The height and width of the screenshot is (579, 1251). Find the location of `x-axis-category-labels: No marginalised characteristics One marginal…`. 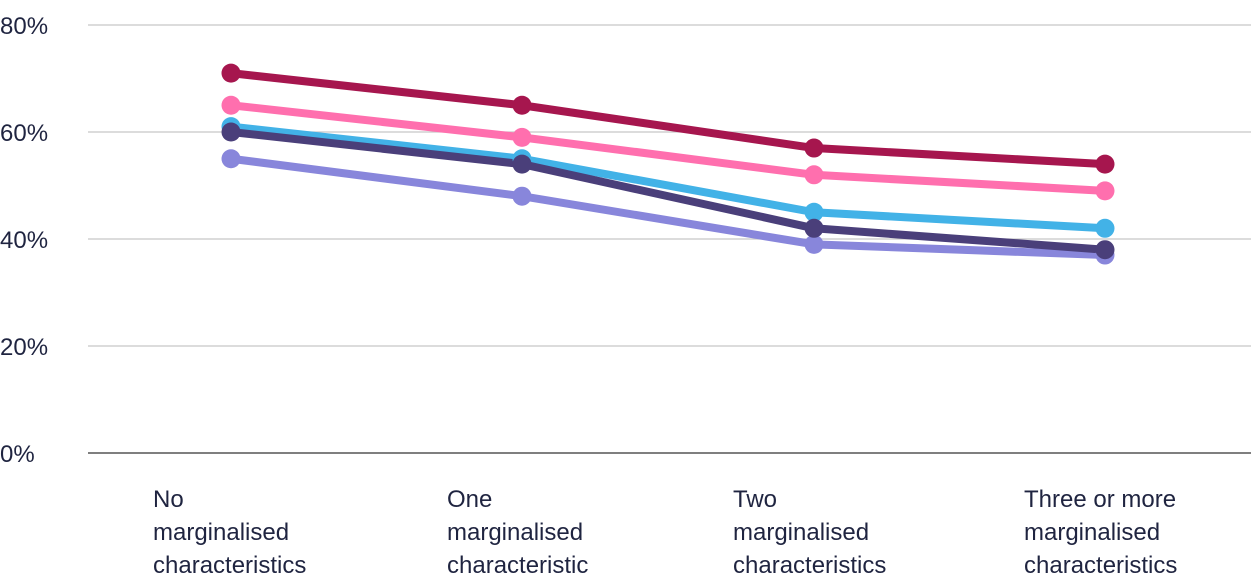

x-axis-category-labels: No marginalised characteristics One marginal… is located at coordinates (665, 532).